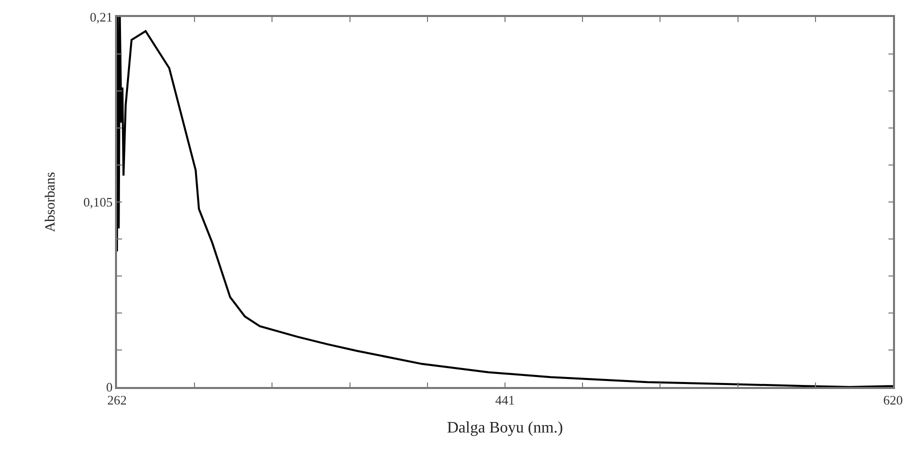  I want to click on x-axis-title: Dalga Boyu (nm.), so click(505, 428).